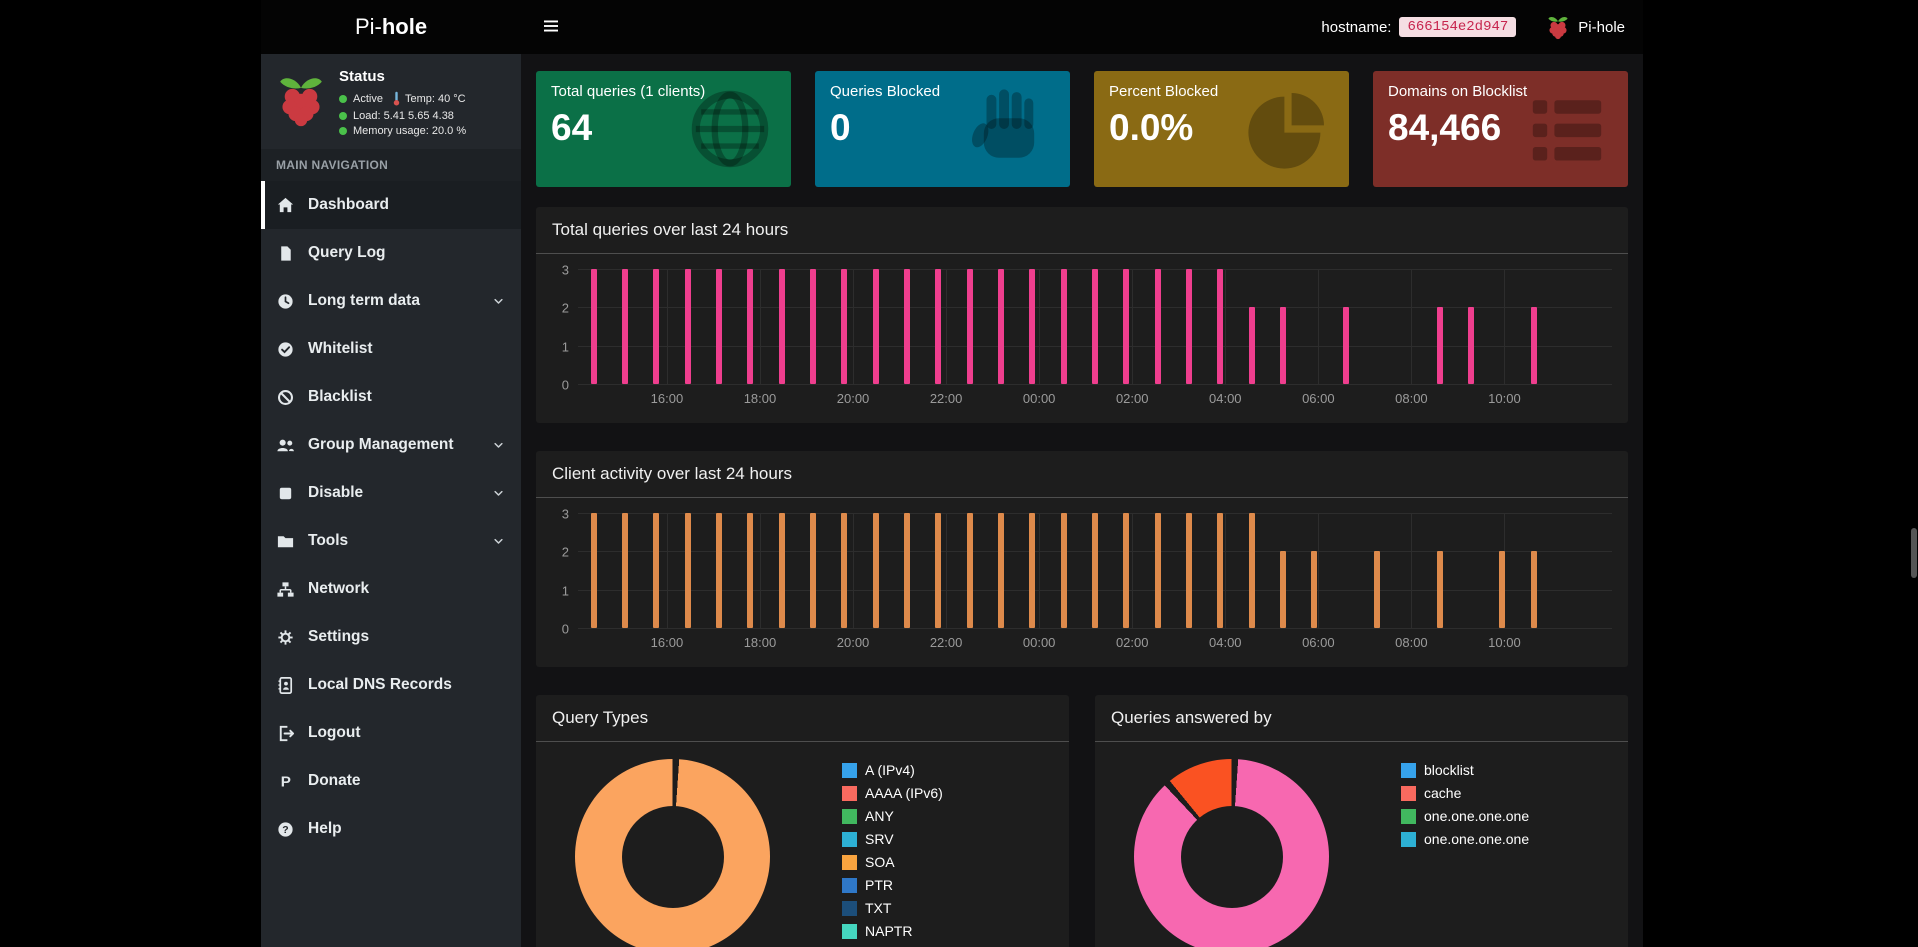  I want to click on sidebar-item-label: Query Log, so click(347, 252).